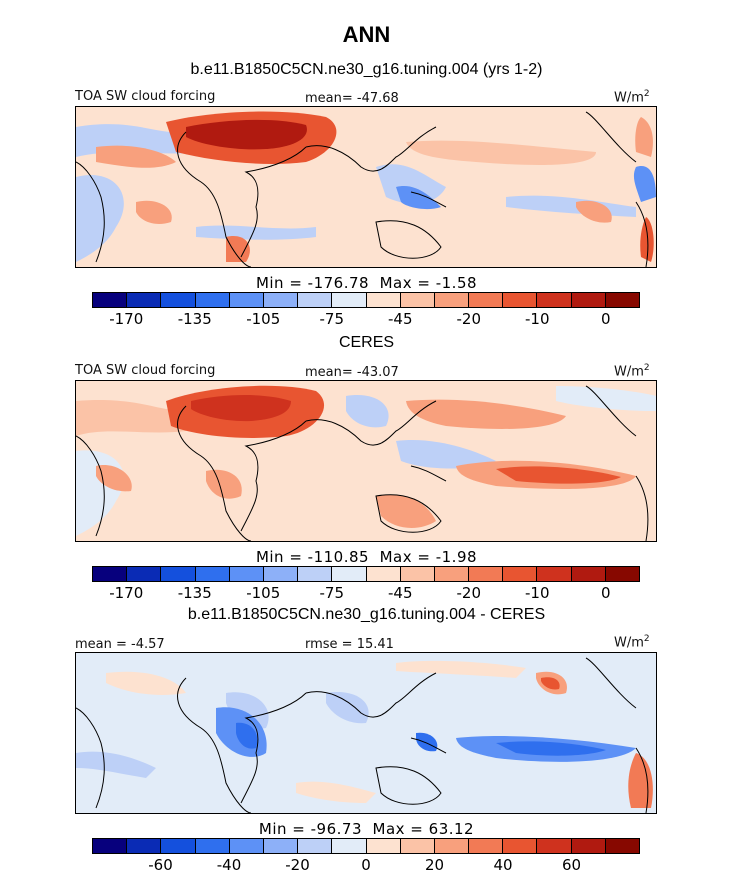 The width and height of the screenshot is (733, 884). I want to click on panel2-max-label: Max = -1.98, so click(428, 557).